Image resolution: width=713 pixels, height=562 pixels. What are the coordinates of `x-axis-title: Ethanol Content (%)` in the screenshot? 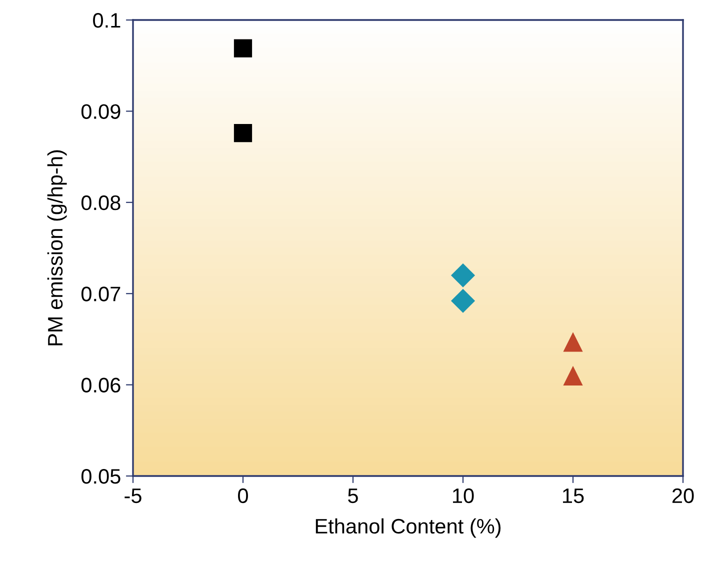 It's located at (408, 528).